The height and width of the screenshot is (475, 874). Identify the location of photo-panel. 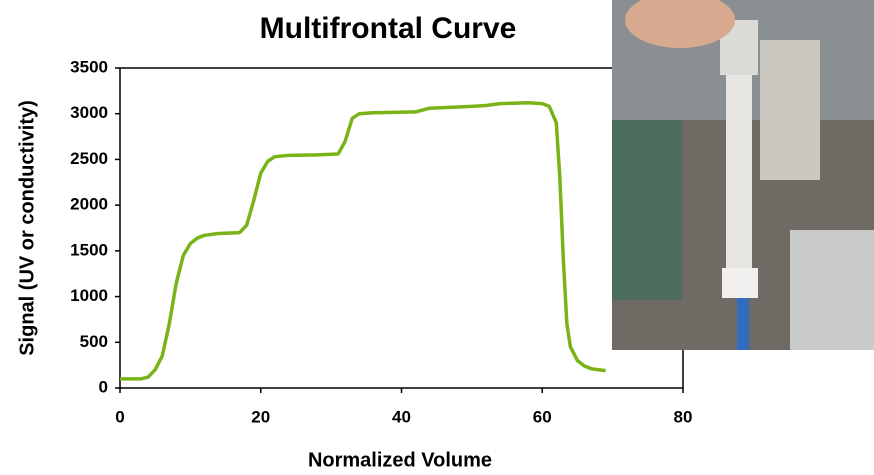
(790, 110).